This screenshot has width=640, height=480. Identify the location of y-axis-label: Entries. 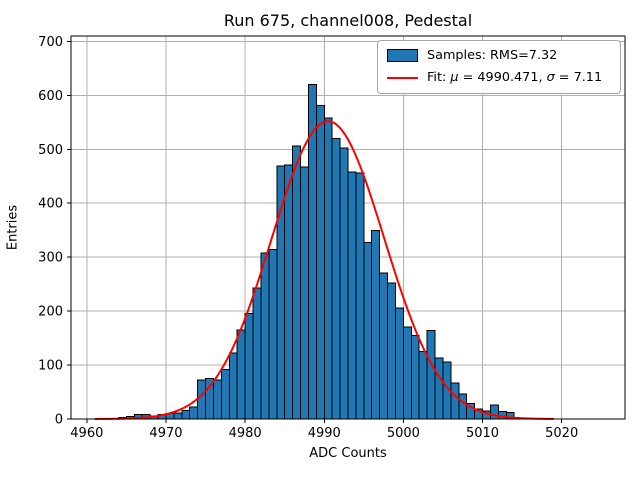
(13, 227).